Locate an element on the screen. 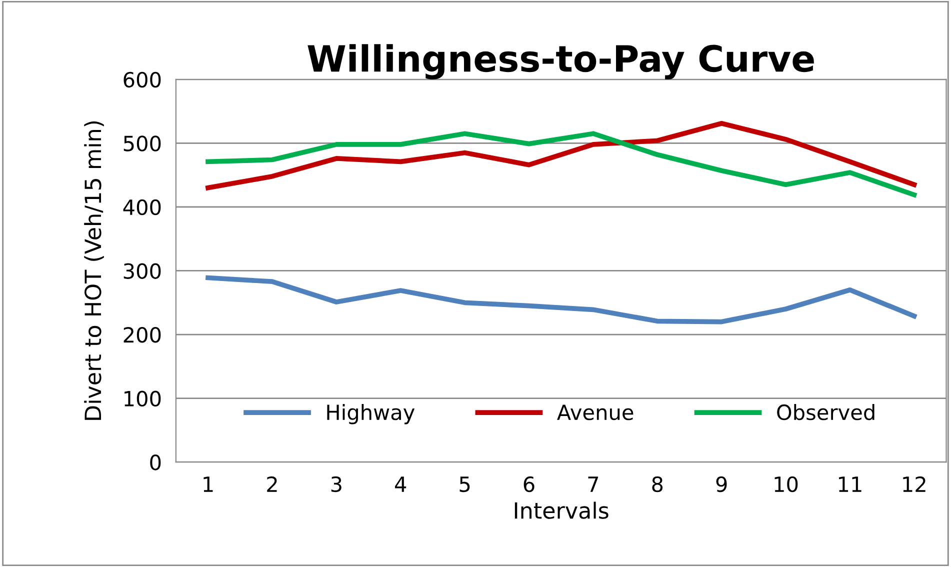 This screenshot has height=567, width=951. legend-label: Avenue is located at coordinates (595, 412).